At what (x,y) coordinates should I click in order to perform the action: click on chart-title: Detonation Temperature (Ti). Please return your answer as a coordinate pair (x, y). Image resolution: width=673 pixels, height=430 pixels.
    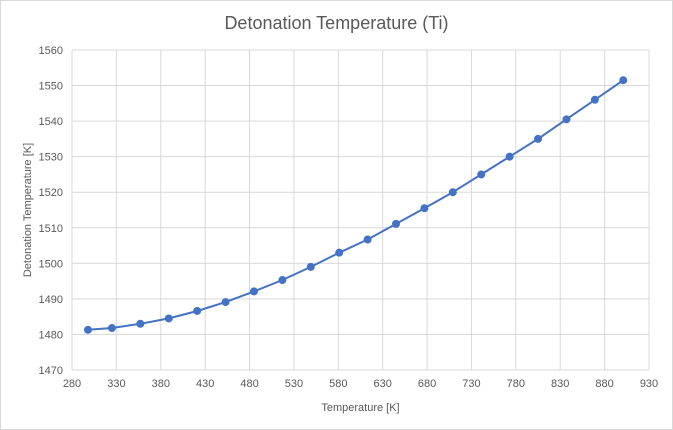
    Looking at the image, I should click on (336, 23).